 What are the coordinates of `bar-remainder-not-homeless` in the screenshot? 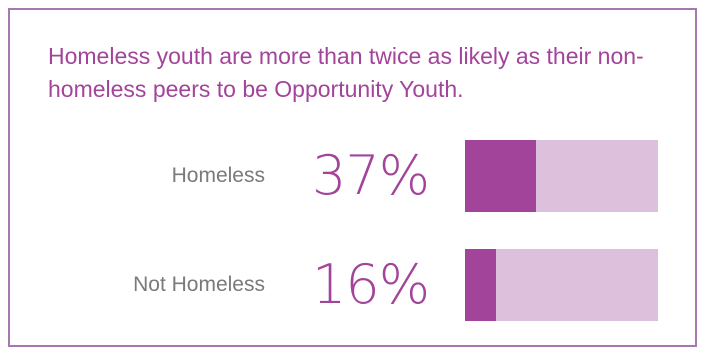 It's located at (561, 285).